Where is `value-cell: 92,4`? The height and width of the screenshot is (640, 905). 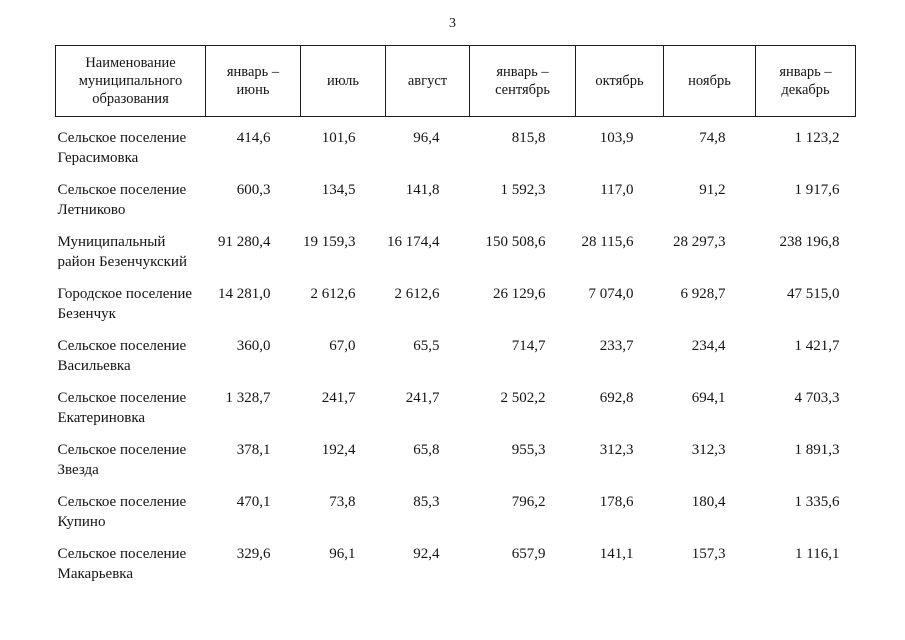 value-cell: 92,4 is located at coordinates (426, 554).